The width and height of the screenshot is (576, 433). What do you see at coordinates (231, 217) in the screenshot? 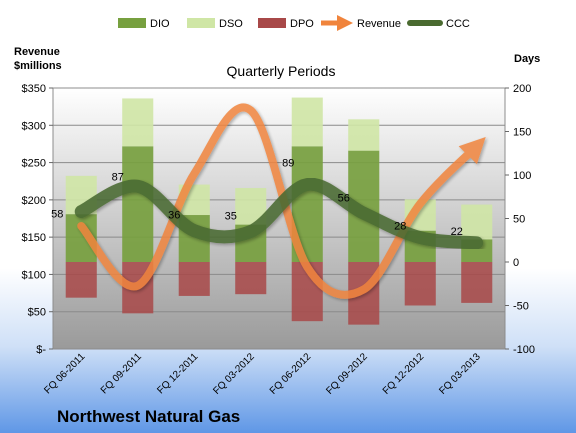
I see `ccc-data-label: 35` at bounding box center [231, 217].